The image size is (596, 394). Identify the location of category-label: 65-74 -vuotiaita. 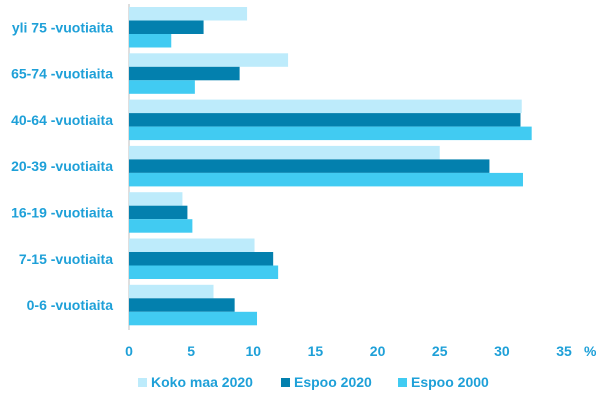
(62, 74).